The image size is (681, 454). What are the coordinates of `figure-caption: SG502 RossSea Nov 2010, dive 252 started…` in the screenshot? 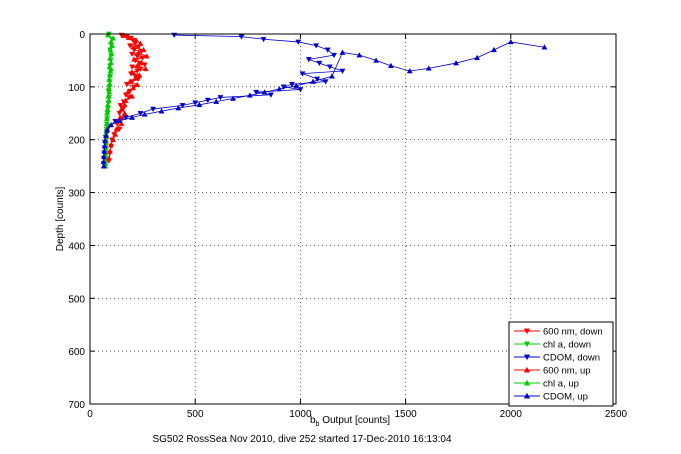 It's located at (302, 439).